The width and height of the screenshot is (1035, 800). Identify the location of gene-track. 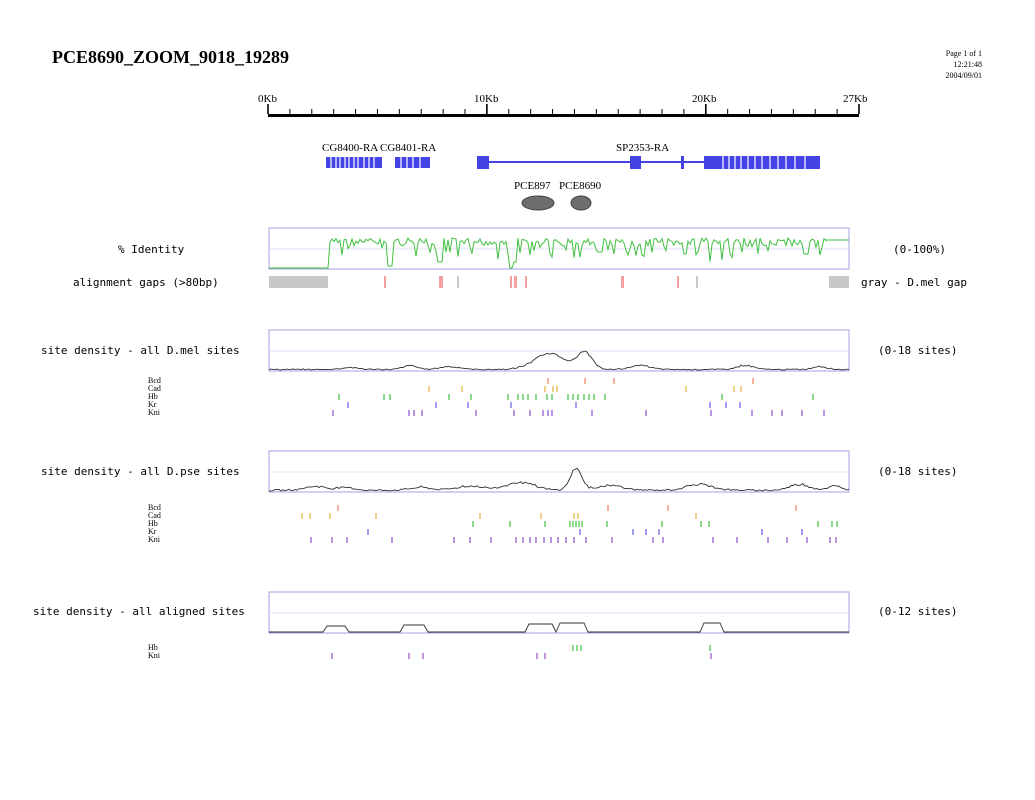
(573, 162).